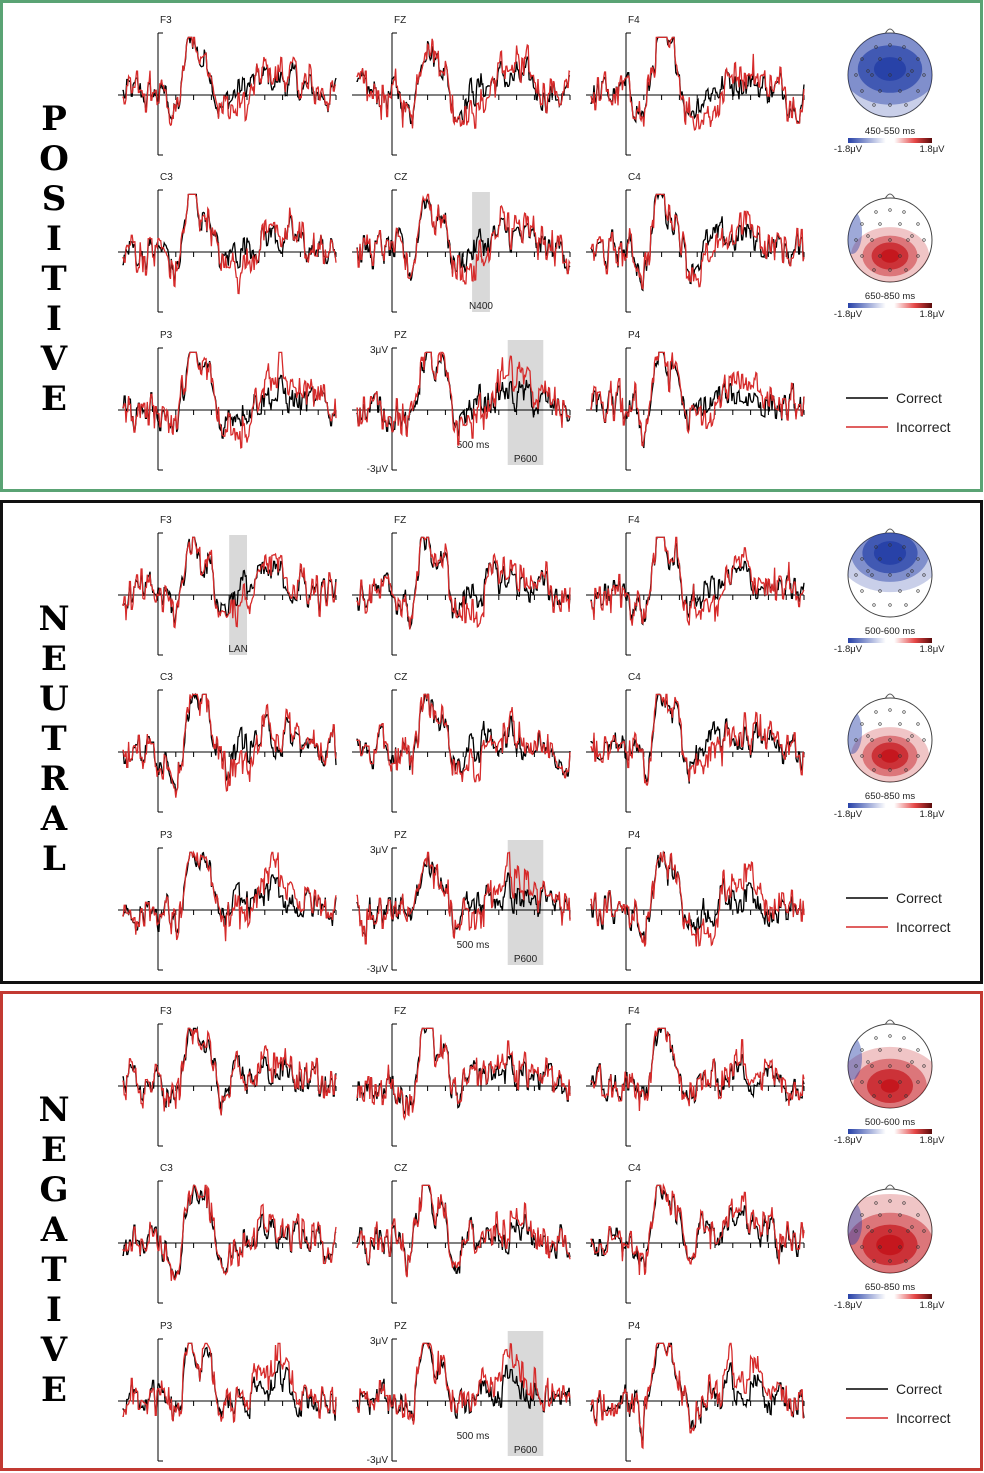 This screenshot has height=1473, width=984. Describe the element at coordinates (378, 469) in the screenshot. I see `amplitude-label-bottom: -3μV` at that location.